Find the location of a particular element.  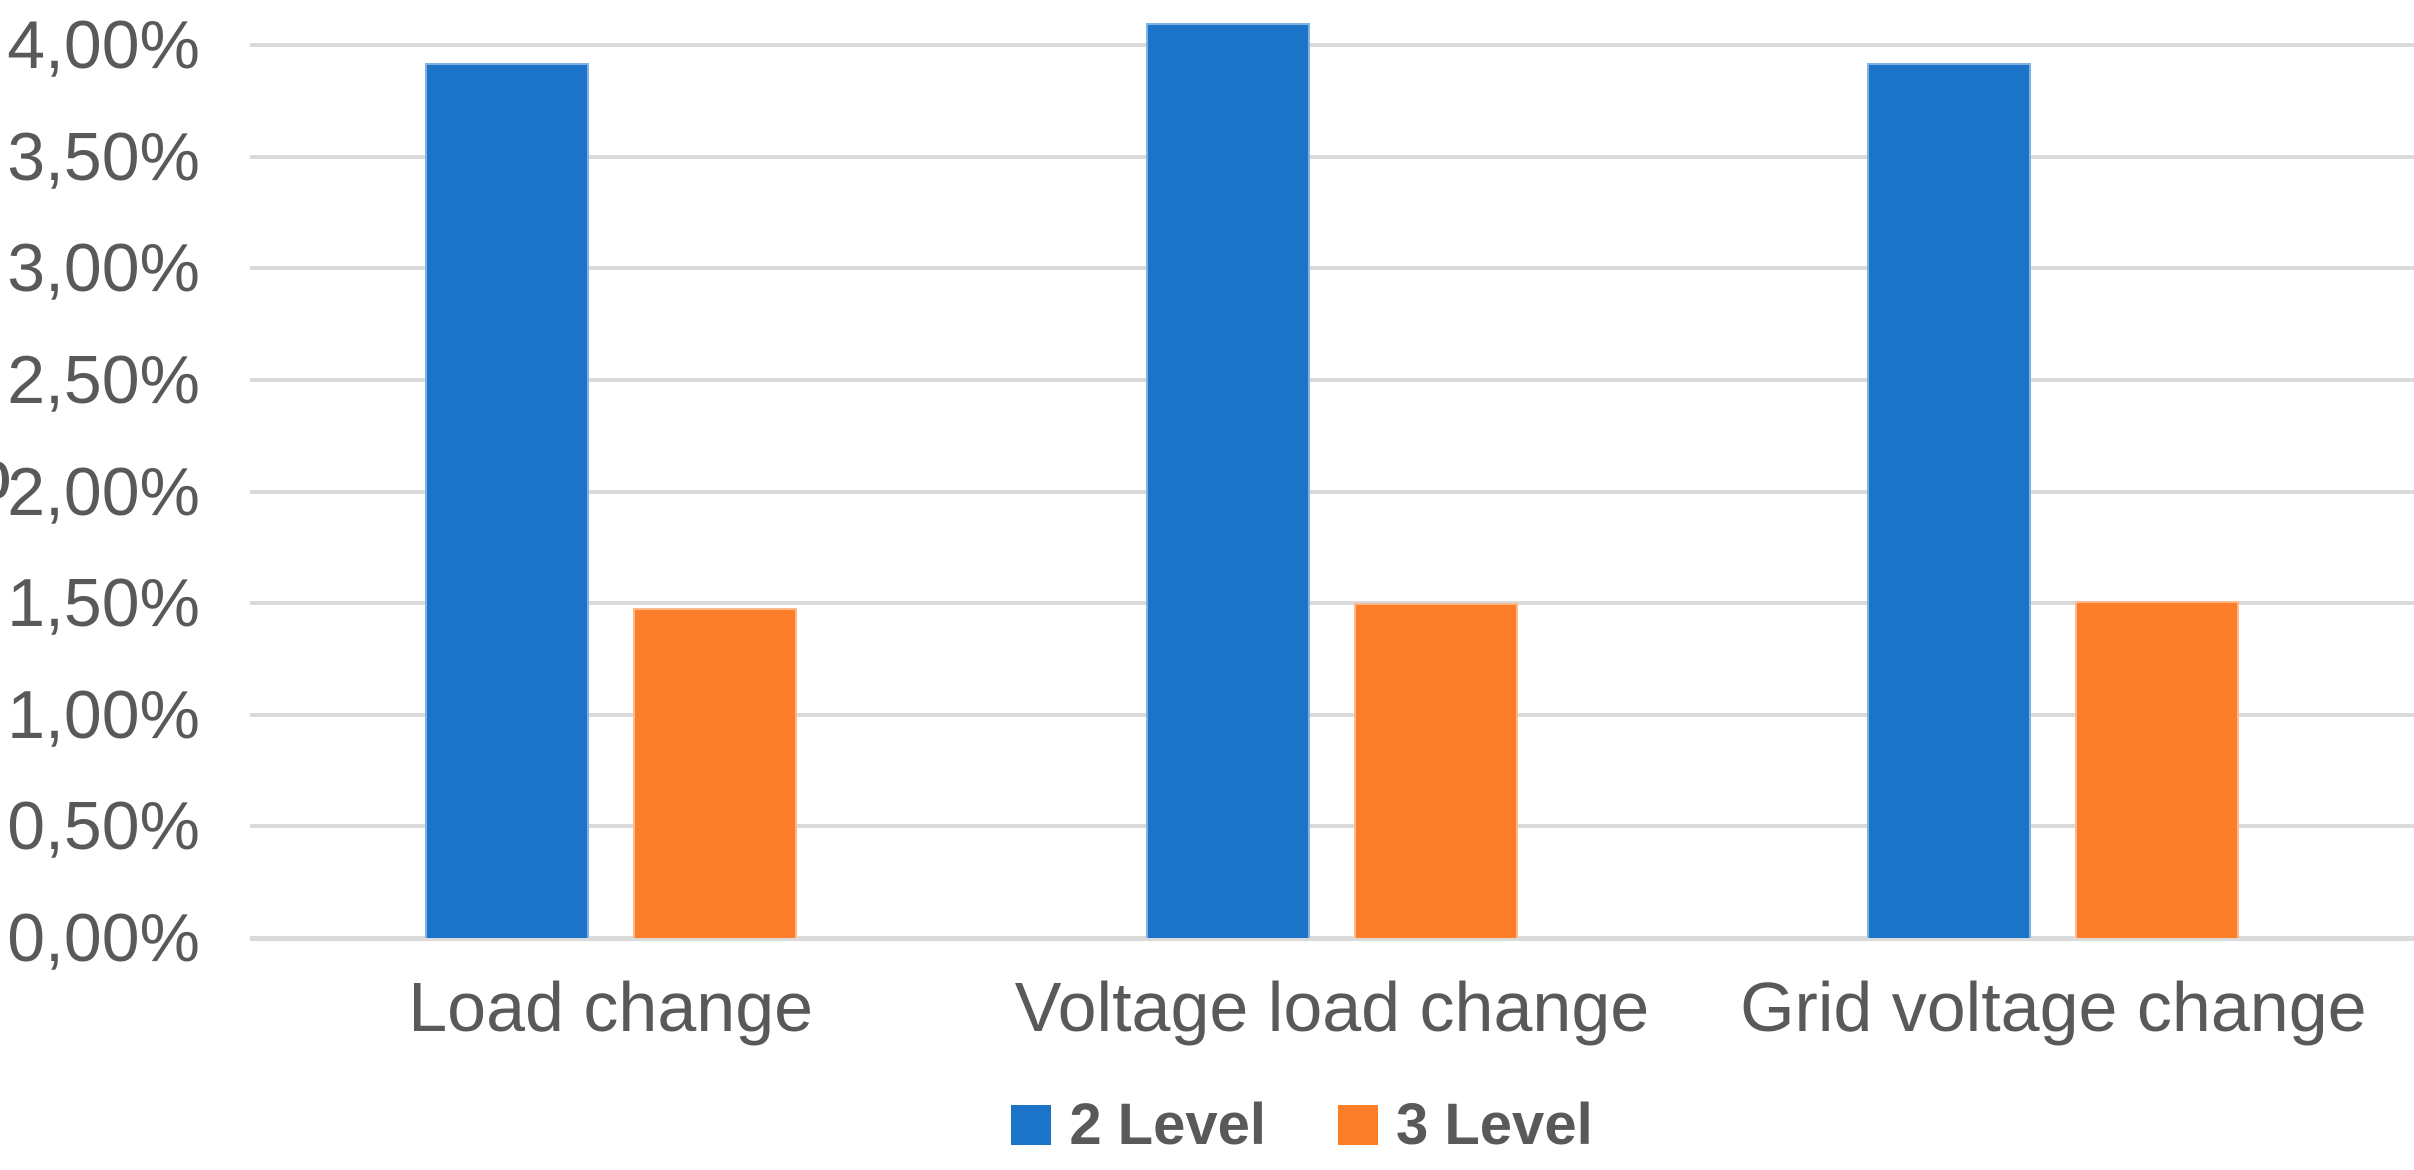

x-axis-baseline is located at coordinates (1332, 938).